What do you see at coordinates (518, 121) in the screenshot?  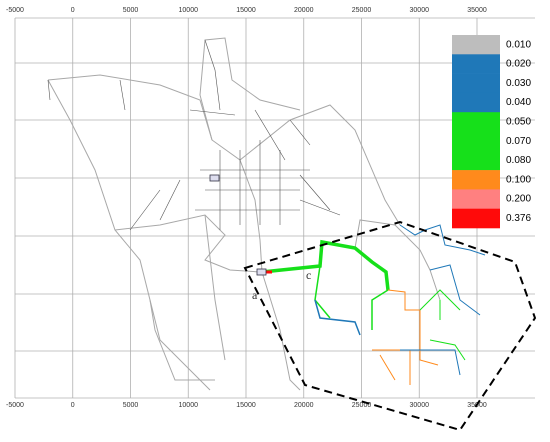 I see `legend-label: 0.050` at bounding box center [518, 121].